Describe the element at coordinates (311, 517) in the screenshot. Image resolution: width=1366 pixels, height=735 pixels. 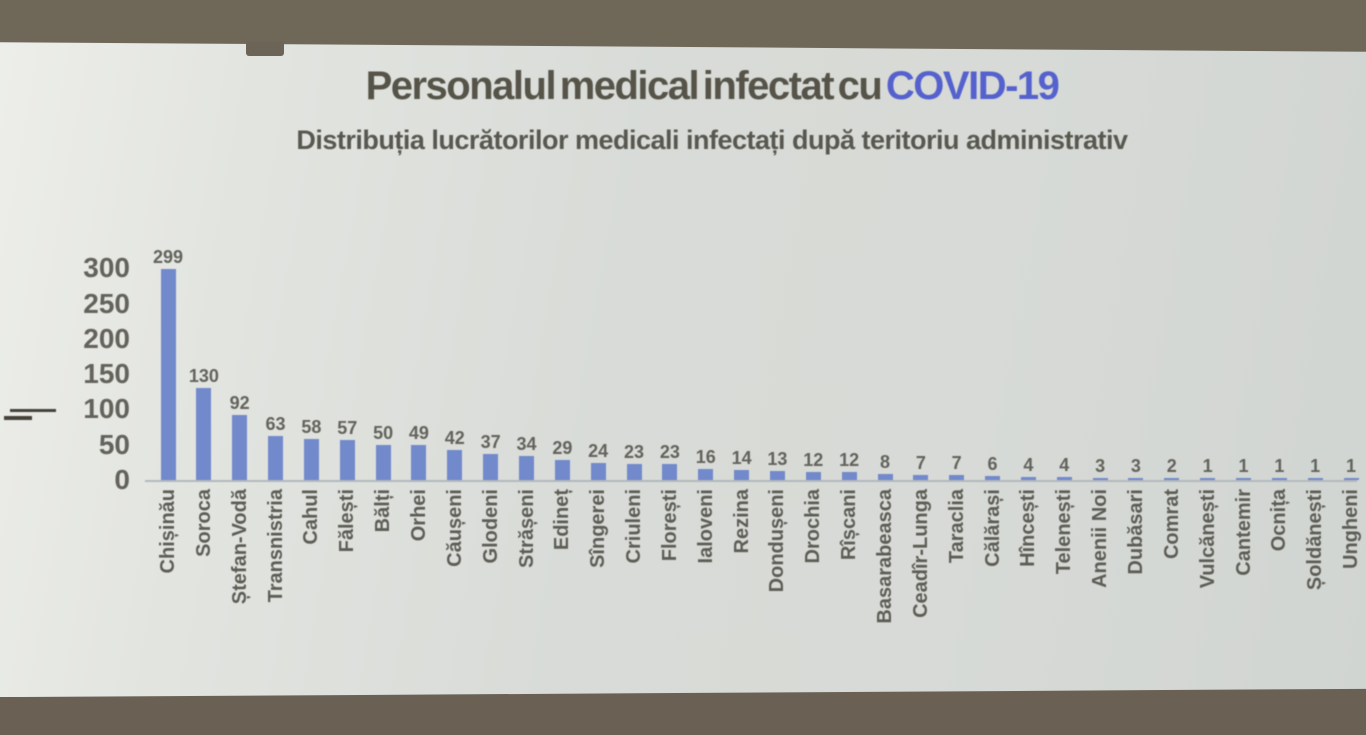
I see `category-label: Cahul` at that location.